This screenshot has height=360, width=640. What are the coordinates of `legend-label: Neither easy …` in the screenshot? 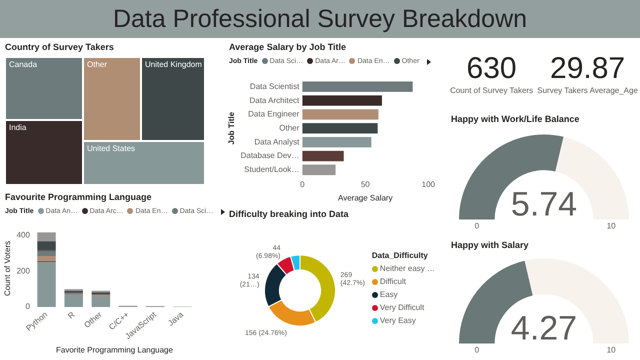 It's located at (406, 268).